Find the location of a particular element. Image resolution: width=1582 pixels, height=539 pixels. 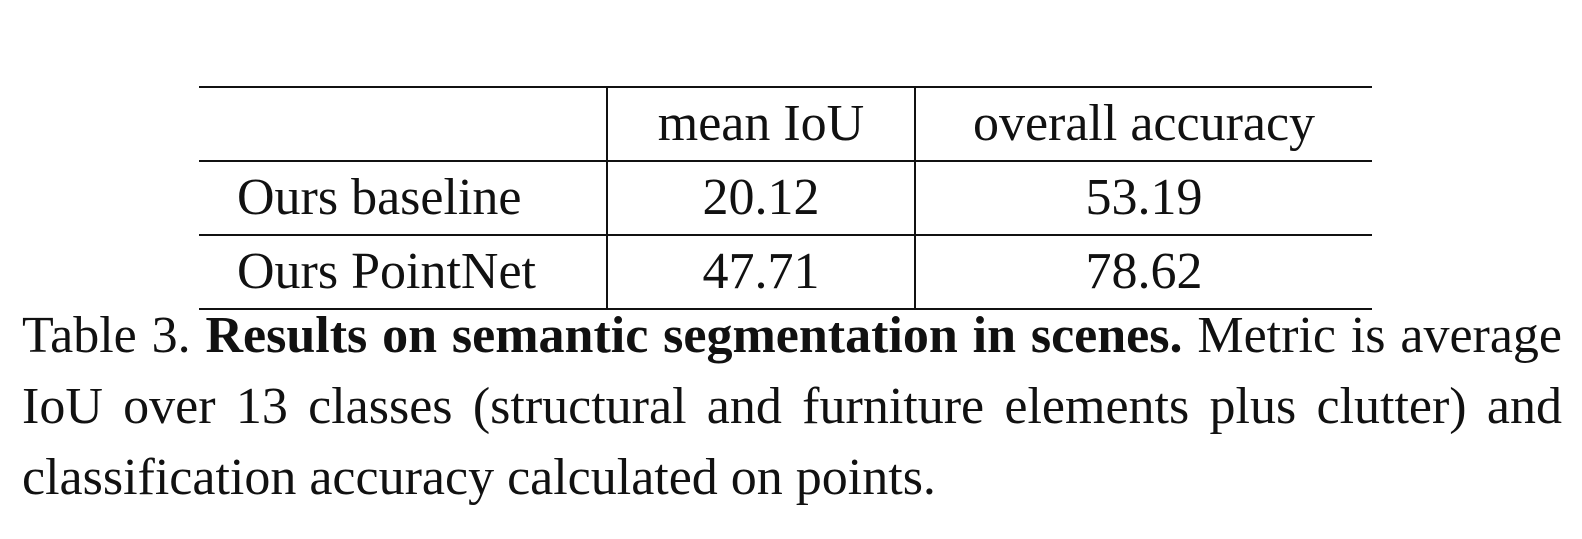

mean-iou-cell: 20.12 is located at coordinates (761, 198).